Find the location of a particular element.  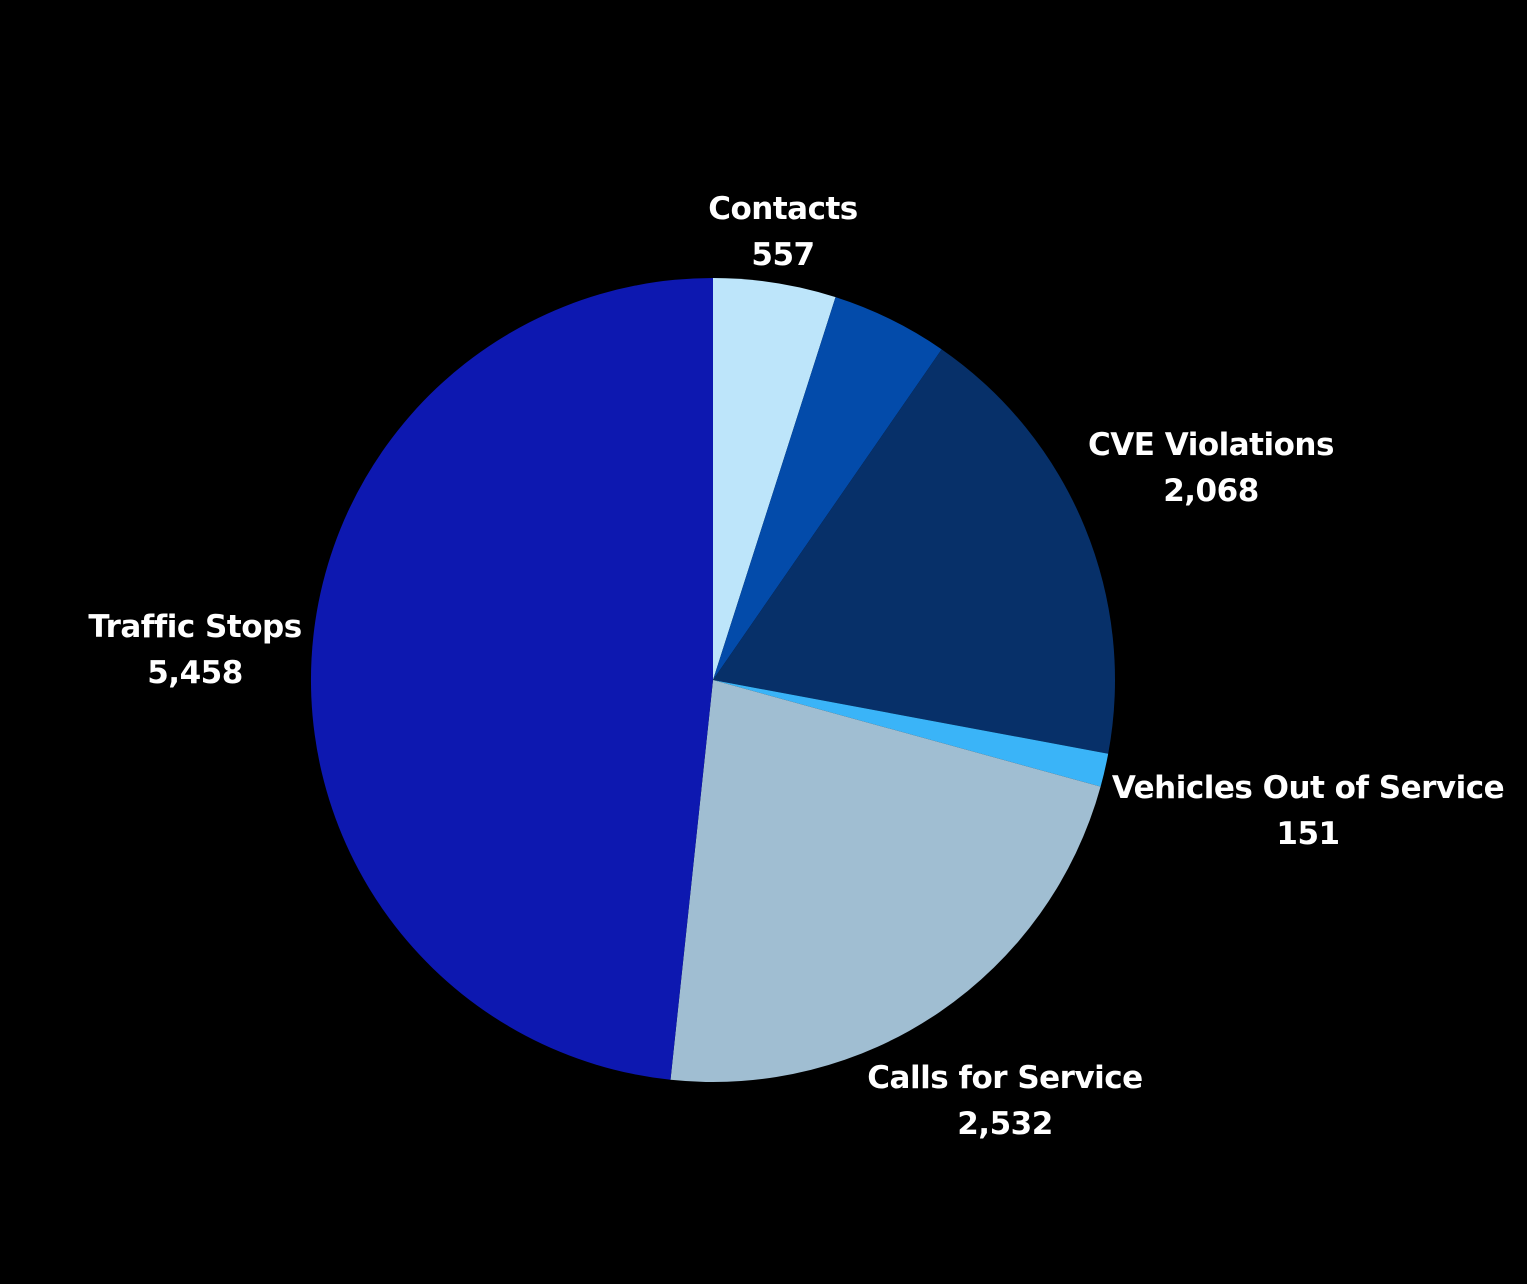

slice-label-contacts: Contacts 557 is located at coordinates (783, 232).